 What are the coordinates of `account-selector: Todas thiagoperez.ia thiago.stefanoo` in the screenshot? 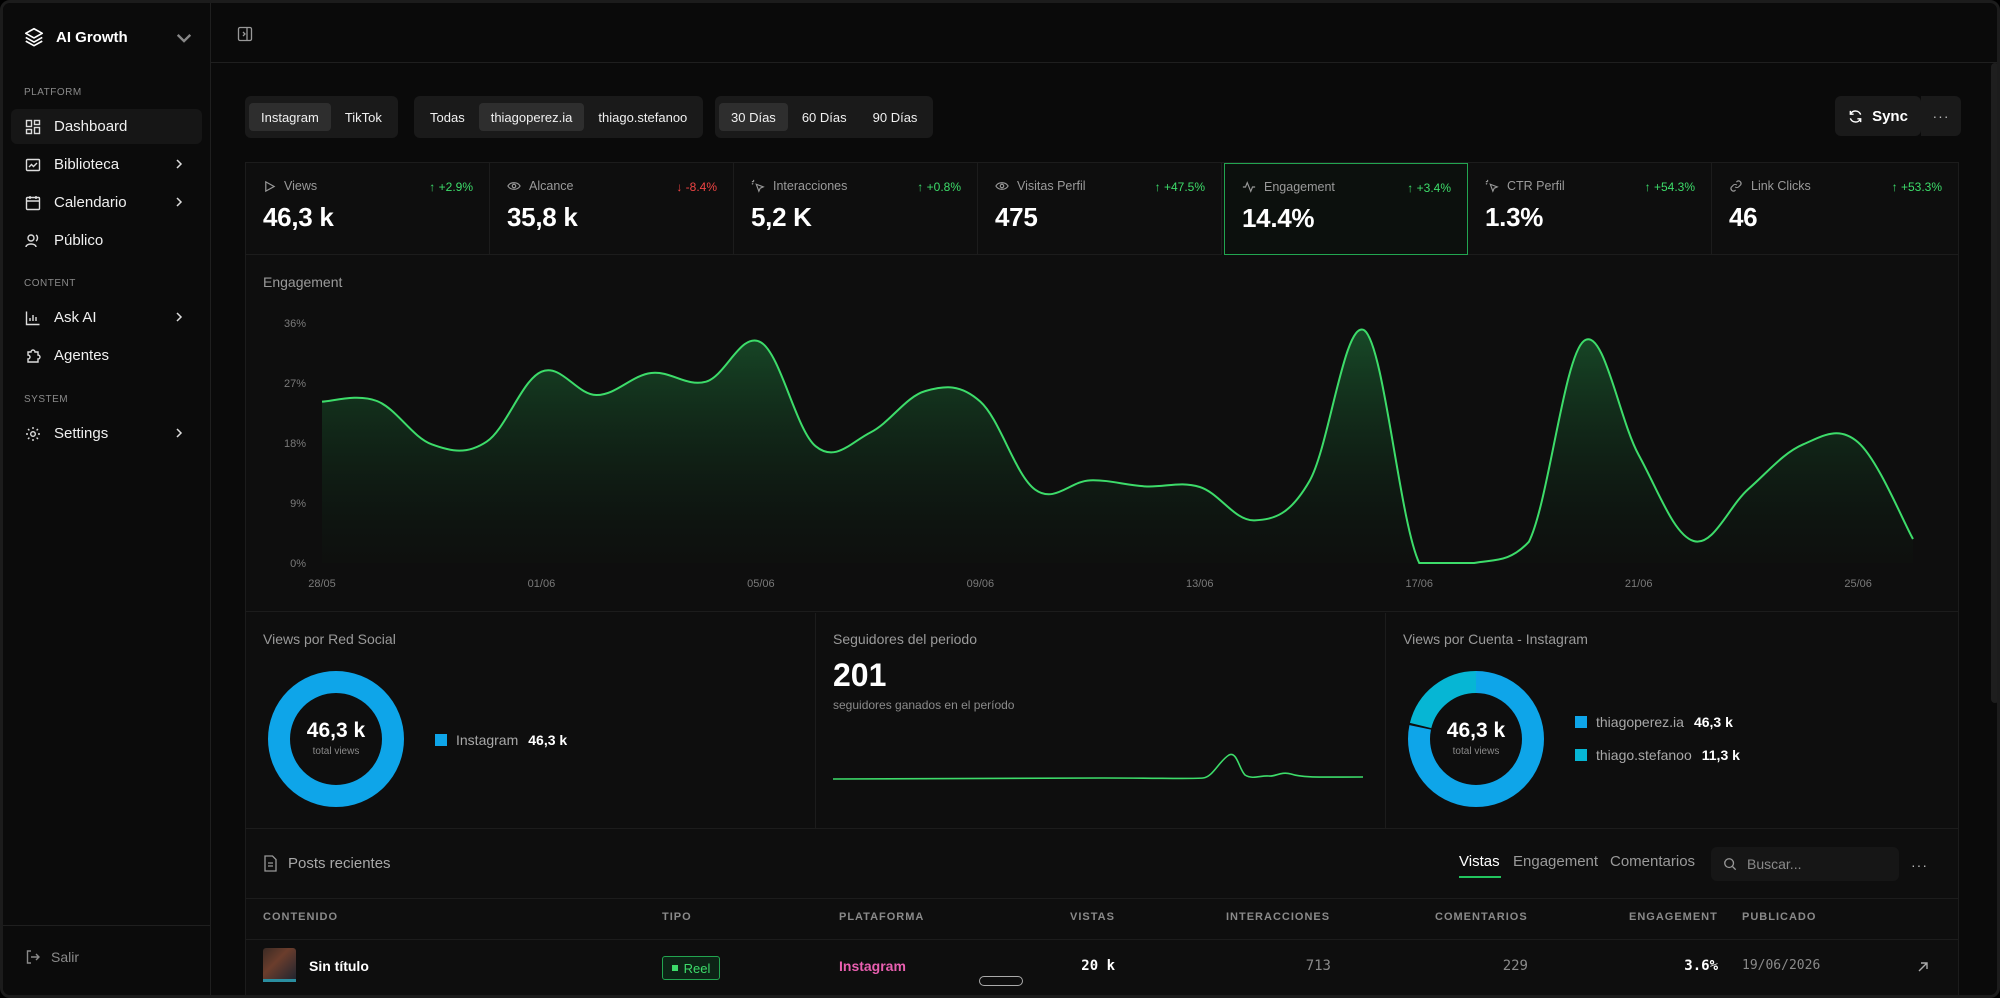 It's located at (559, 117).